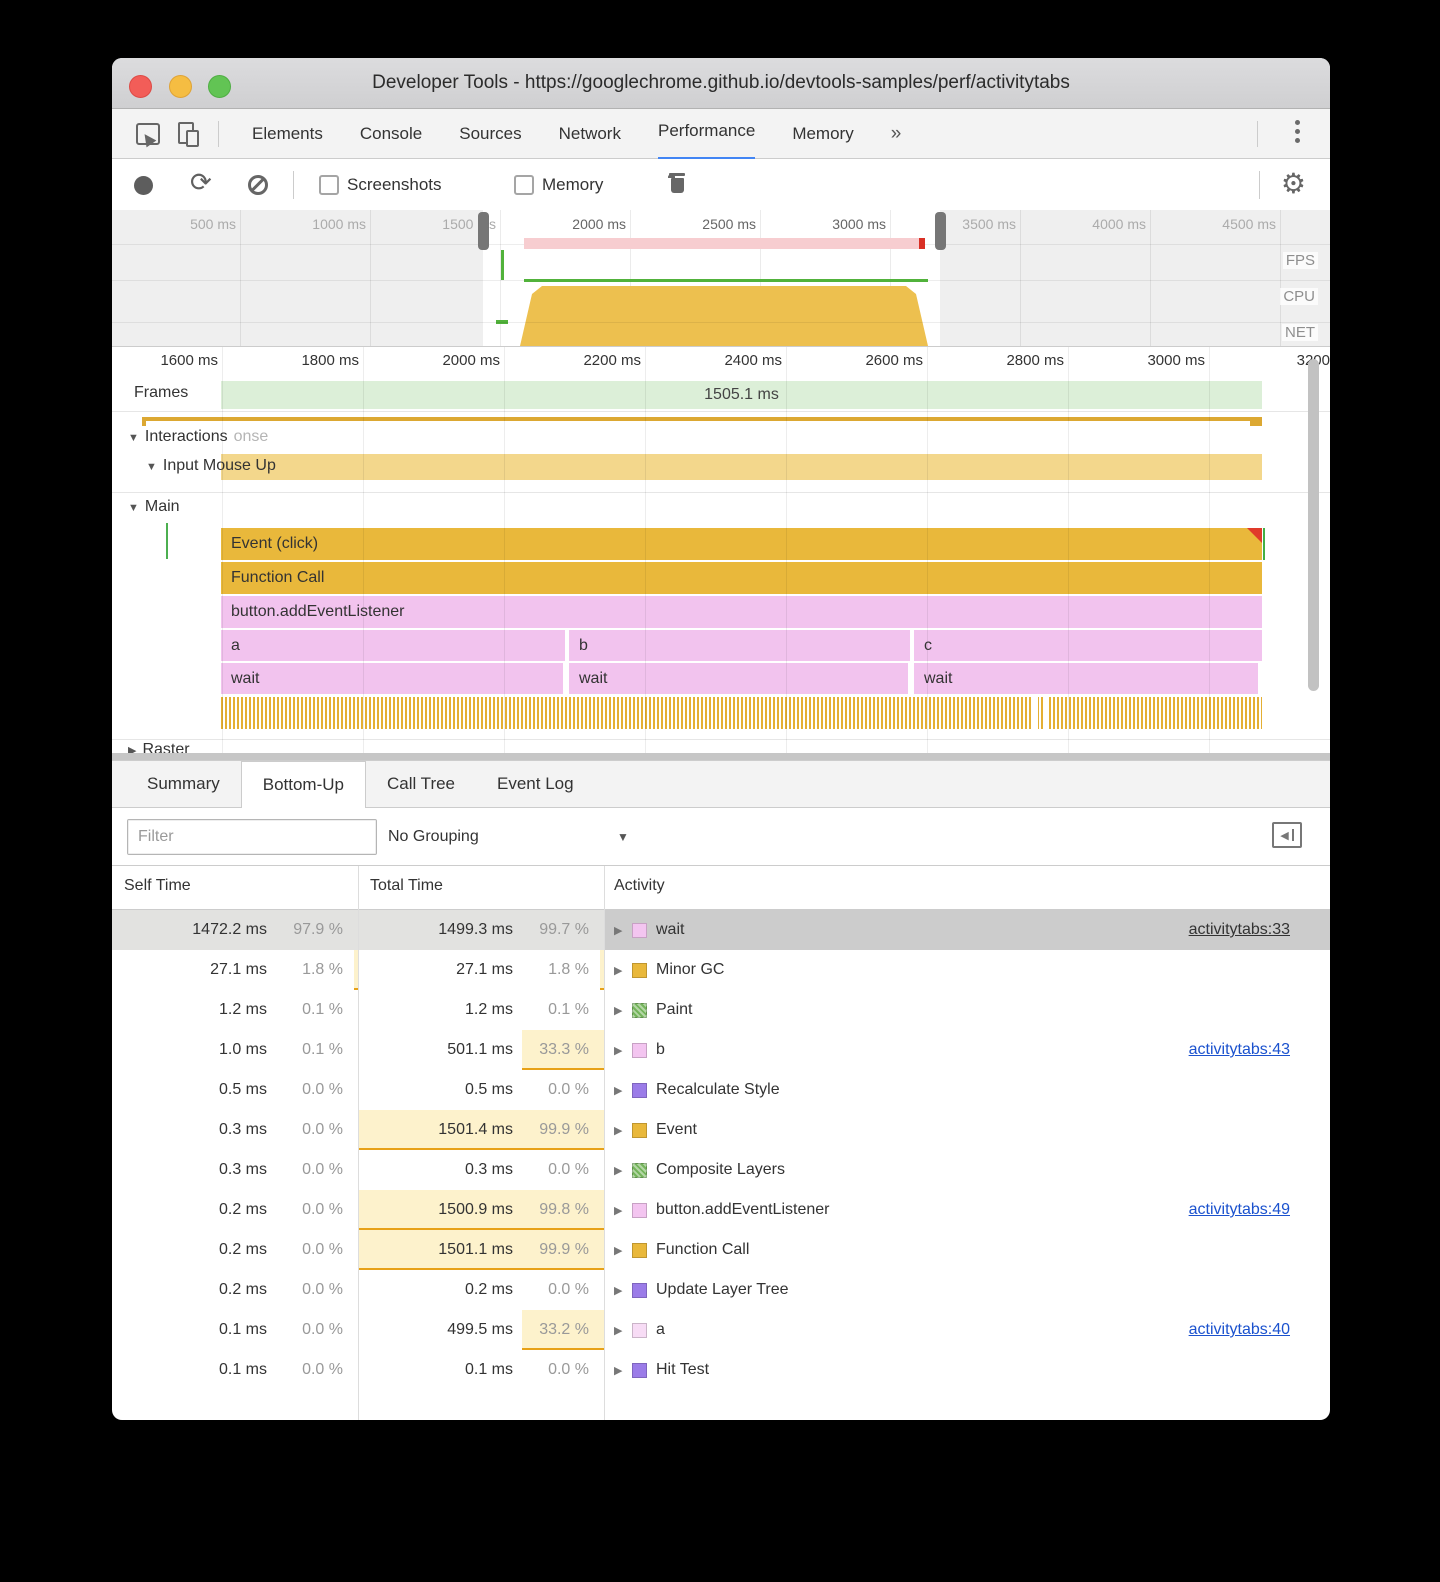 The height and width of the screenshot is (1582, 1440). What do you see at coordinates (339, 224) in the screenshot?
I see `overview-tick: 1000 ms` at bounding box center [339, 224].